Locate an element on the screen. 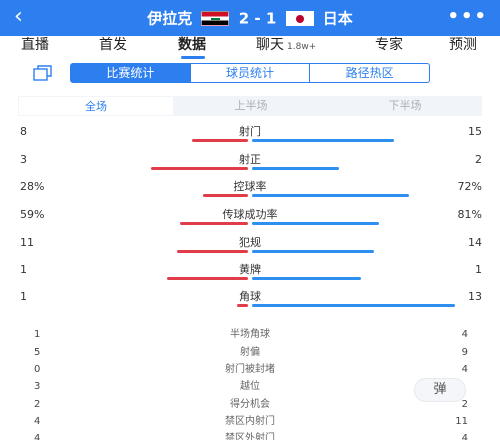  simple-stat-row: 0 射门被封堵 4 is located at coordinates (250, 370).